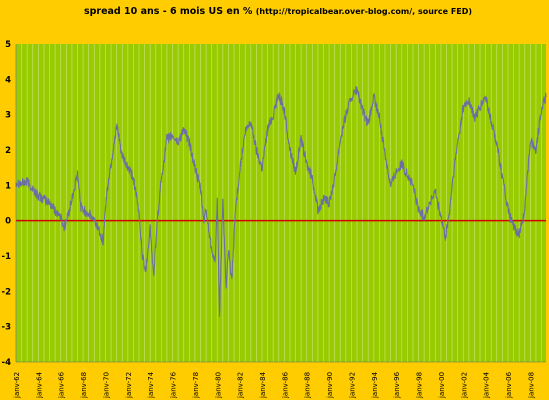 The width and height of the screenshot is (549, 400). I want to click on y-tick-label: 4, so click(8, 80).